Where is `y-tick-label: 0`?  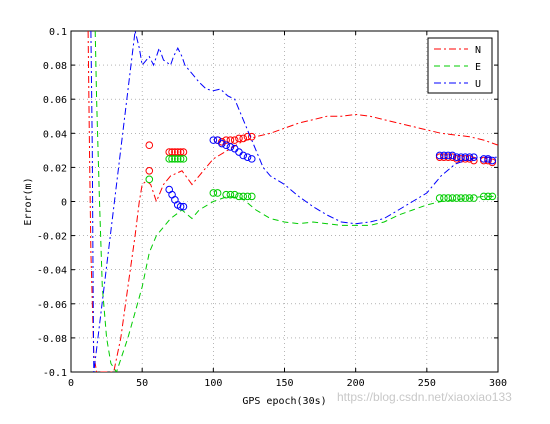
y-tick-label: 0 is located at coordinates (64, 203).